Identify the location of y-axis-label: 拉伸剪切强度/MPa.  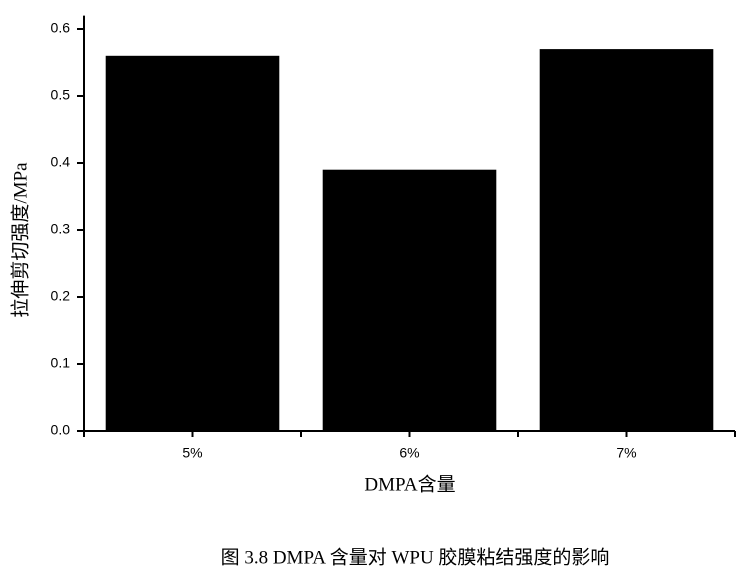
(20, 240).